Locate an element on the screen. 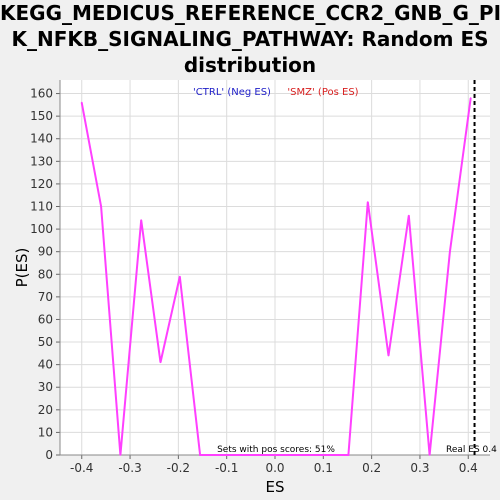 Image resolution: width=500 pixels, height=500 pixels. x-axis-title: ES is located at coordinates (275, 487).